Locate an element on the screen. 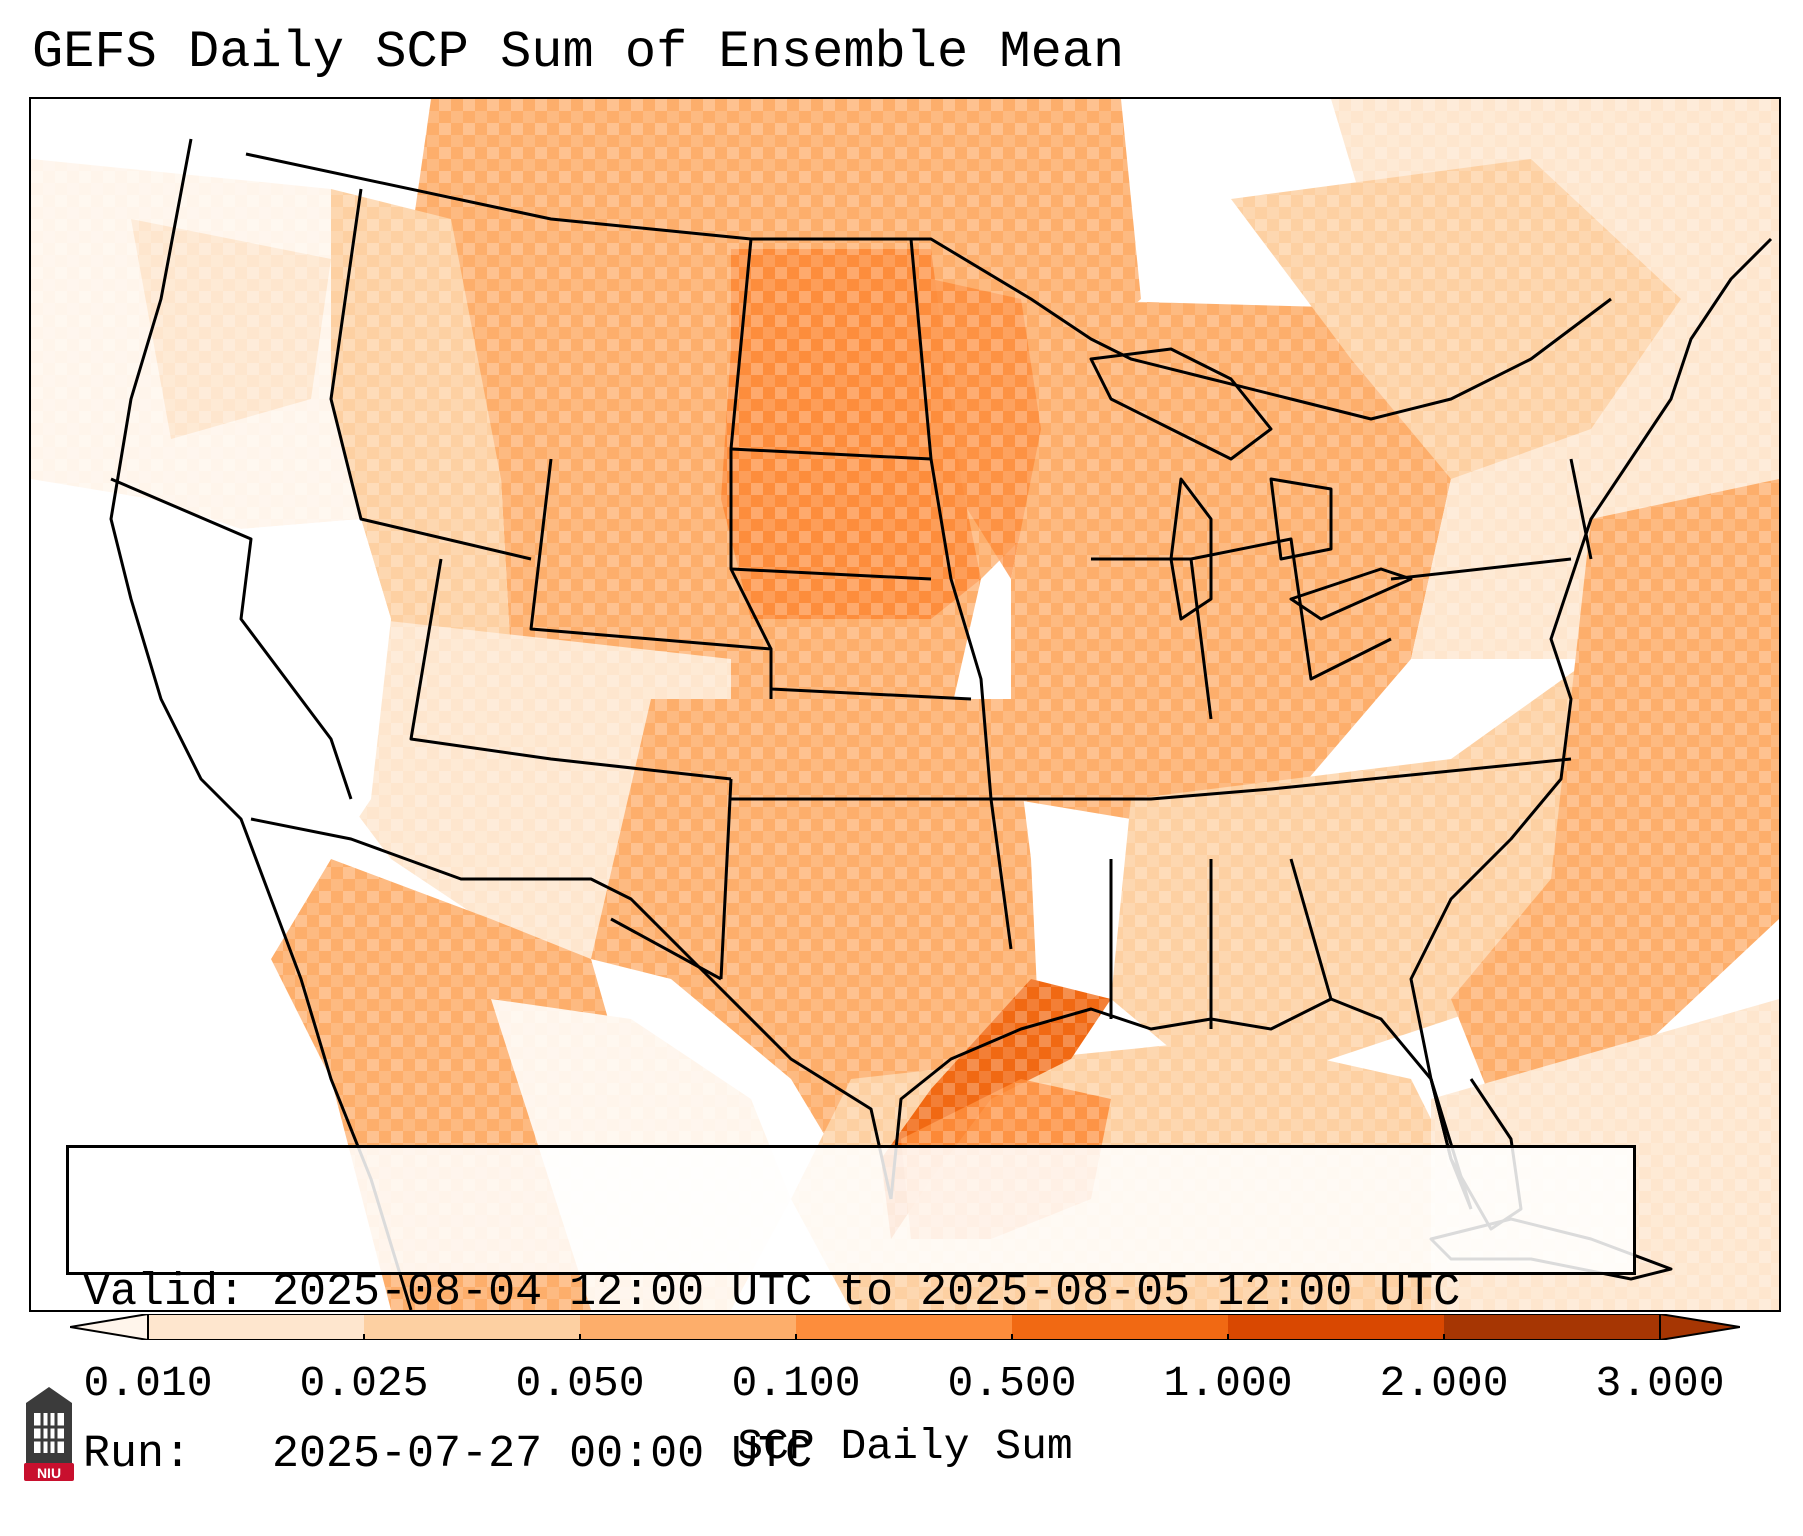 The height and width of the screenshot is (1536, 1803). colorbar is located at coordinates (905, 1327).